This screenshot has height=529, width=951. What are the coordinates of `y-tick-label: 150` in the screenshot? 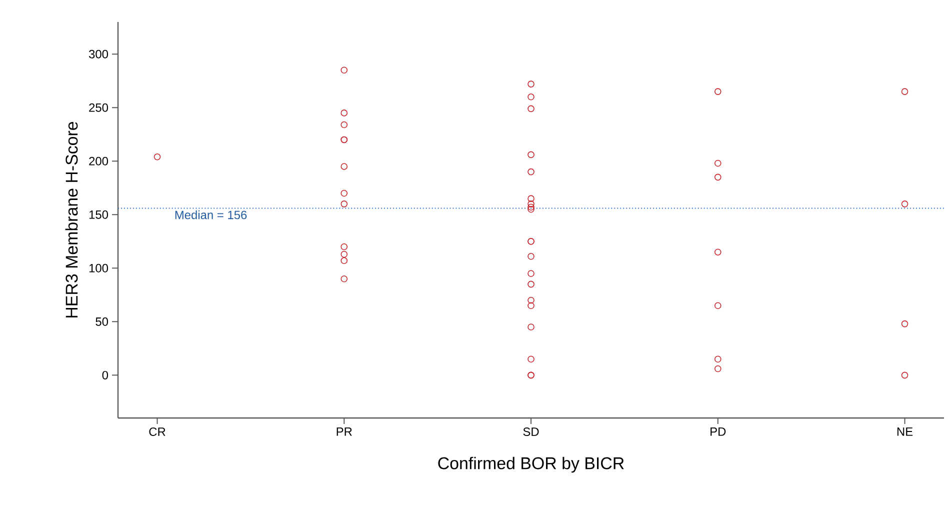 It's located at (98, 214).